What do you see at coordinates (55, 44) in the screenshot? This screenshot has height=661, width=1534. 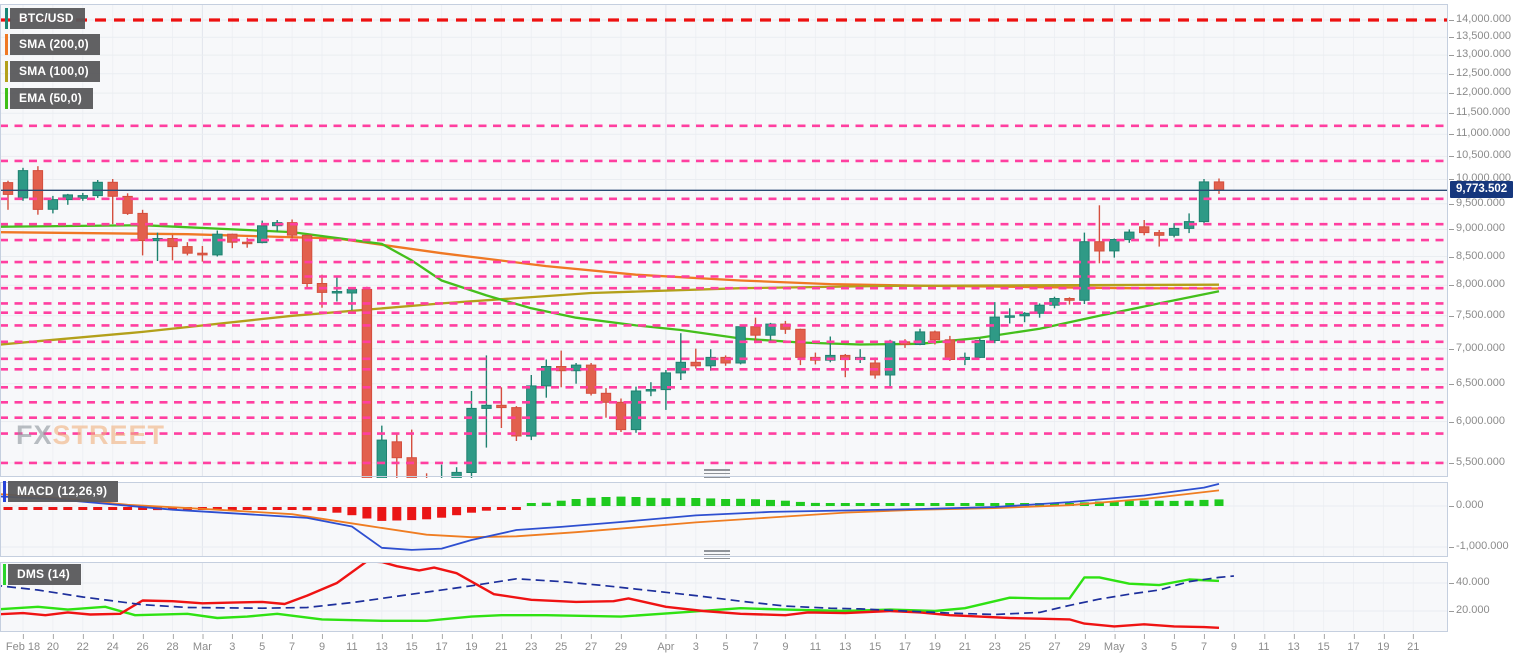 I see `sma200-label: SMA (200,0)` at bounding box center [55, 44].